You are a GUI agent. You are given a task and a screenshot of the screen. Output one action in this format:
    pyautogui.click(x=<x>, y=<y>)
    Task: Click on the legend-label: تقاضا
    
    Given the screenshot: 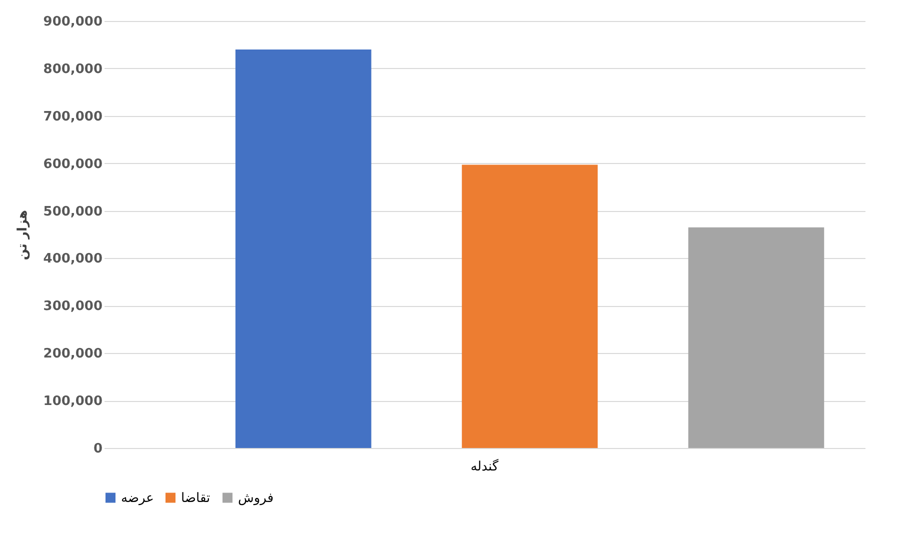 What is the action you would take?
    pyautogui.click(x=196, y=498)
    